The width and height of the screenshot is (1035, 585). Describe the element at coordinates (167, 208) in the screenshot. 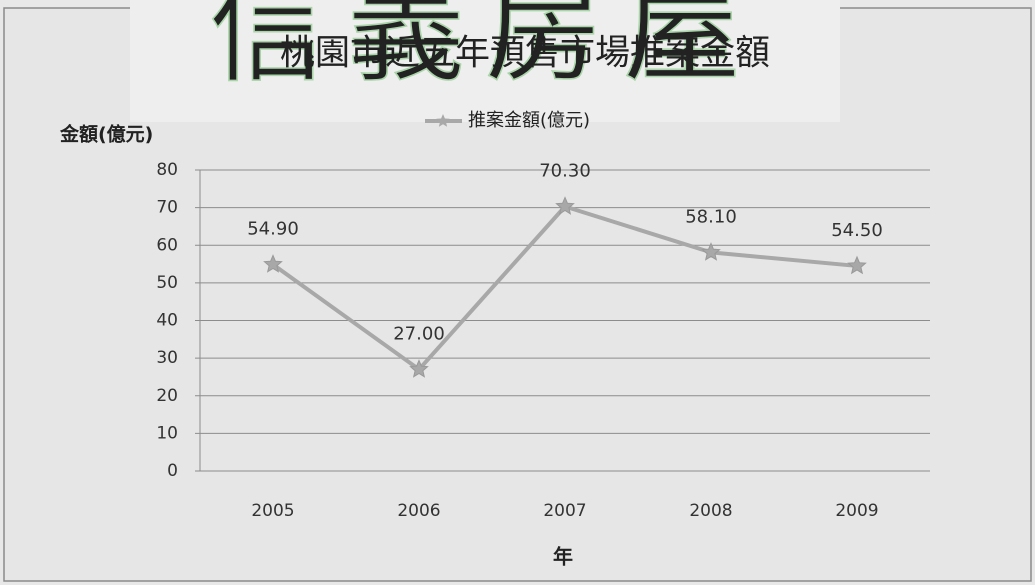

I see `y-tick-label: 70` at that location.